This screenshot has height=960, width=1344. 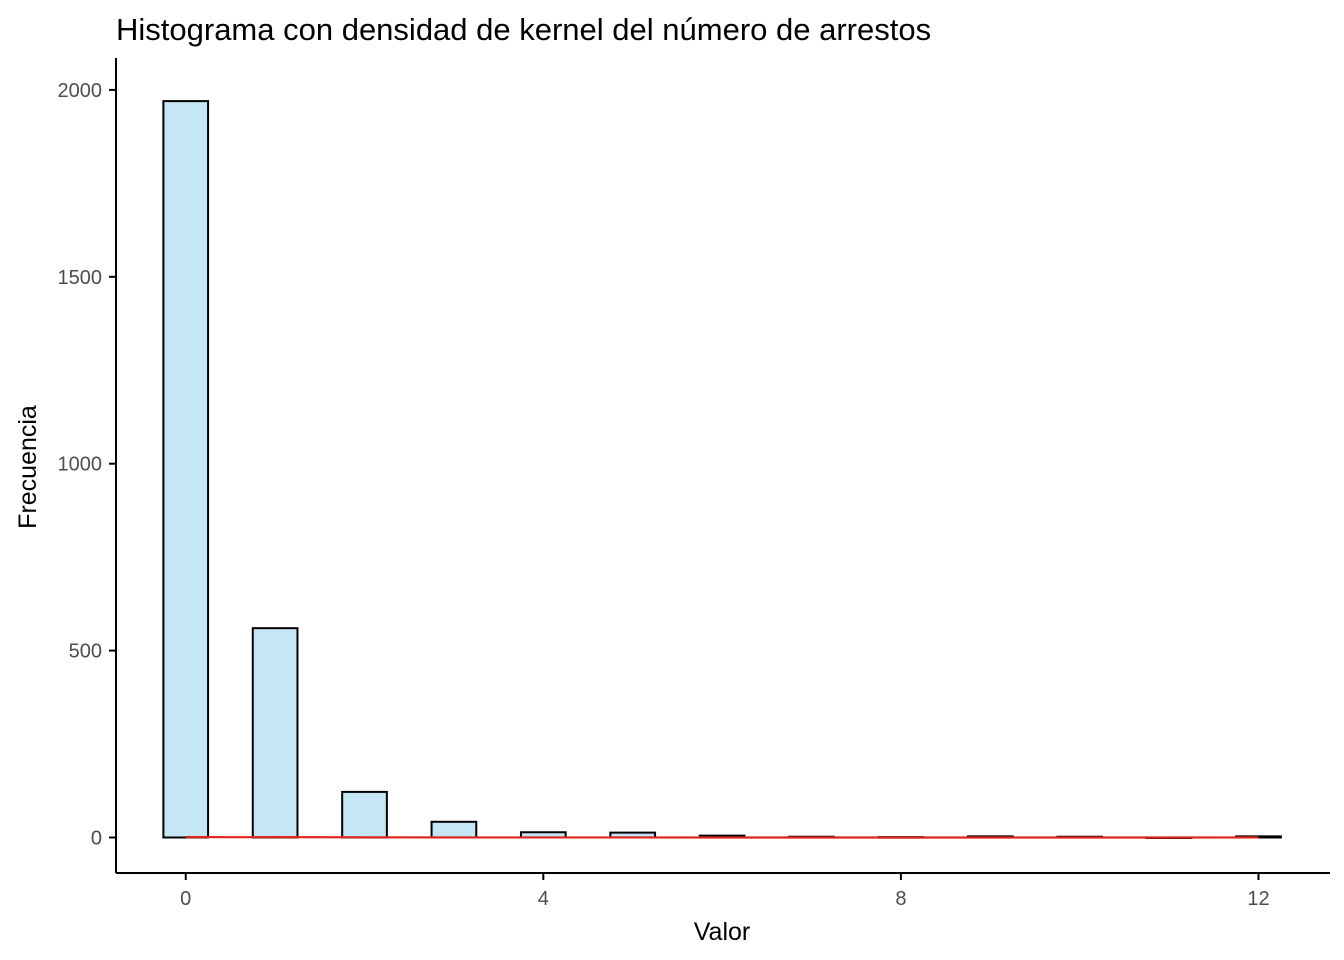 I want to click on x-tick-label-8: 8, so click(x=900, y=899).